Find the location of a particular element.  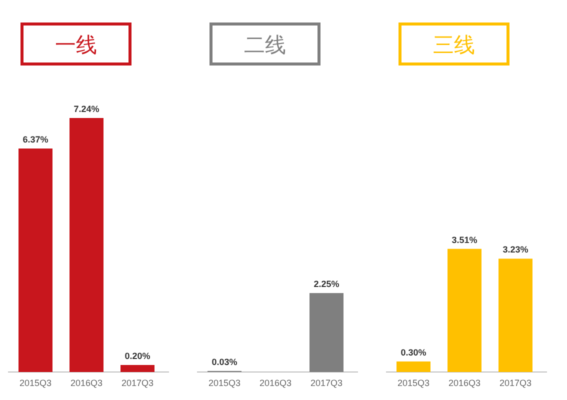

data-label: 0.03% is located at coordinates (225, 361).